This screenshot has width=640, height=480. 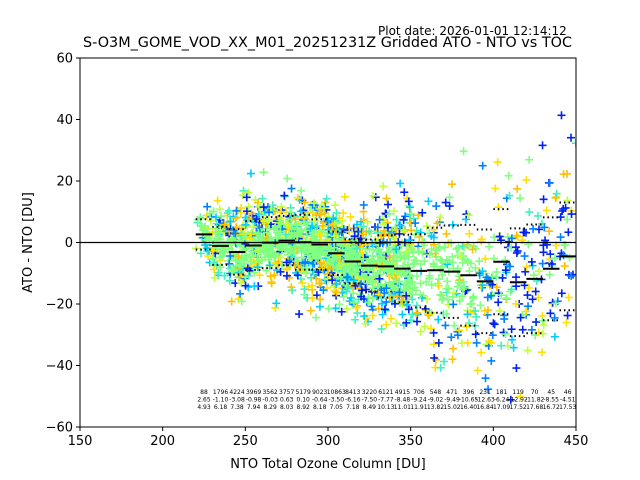 What do you see at coordinates (320, 407) in the screenshot?
I see `bin-std-label: 8.18` at bounding box center [320, 407].